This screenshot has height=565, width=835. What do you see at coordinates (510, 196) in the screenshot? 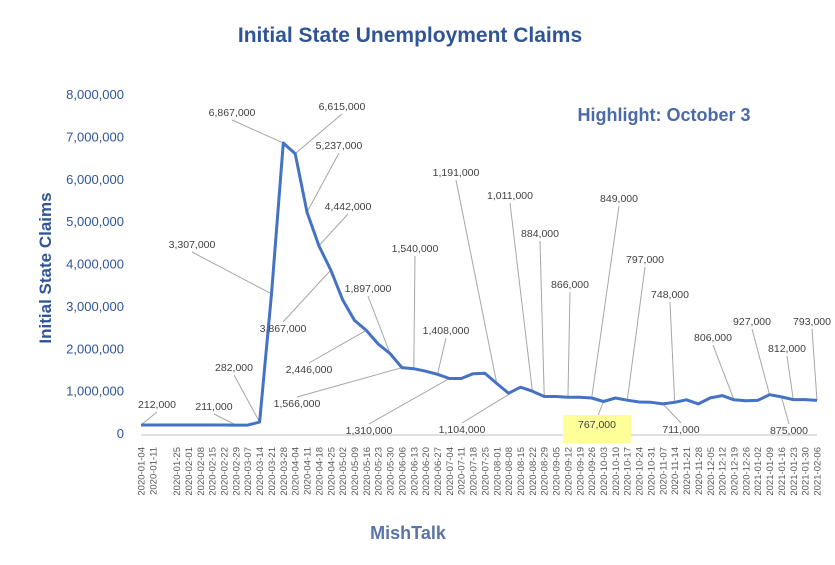
I see `data-label: 1,011,000` at bounding box center [510, 196].